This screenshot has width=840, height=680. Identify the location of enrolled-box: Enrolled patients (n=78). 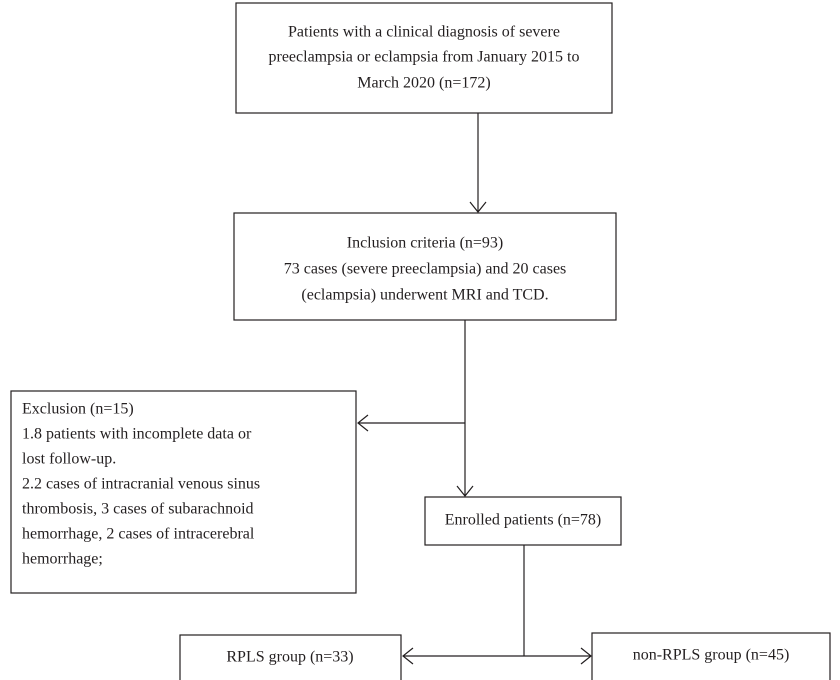
(523, 521).